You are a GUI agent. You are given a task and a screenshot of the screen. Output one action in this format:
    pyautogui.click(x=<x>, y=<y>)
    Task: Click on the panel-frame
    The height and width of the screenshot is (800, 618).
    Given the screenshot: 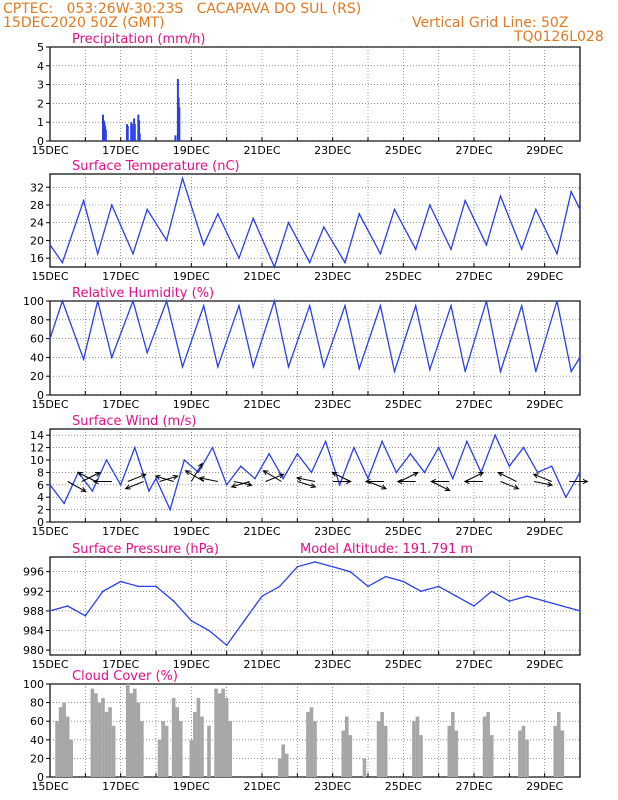 What is the action you would take?
    pyautogui.click(x=315, y=348)
    